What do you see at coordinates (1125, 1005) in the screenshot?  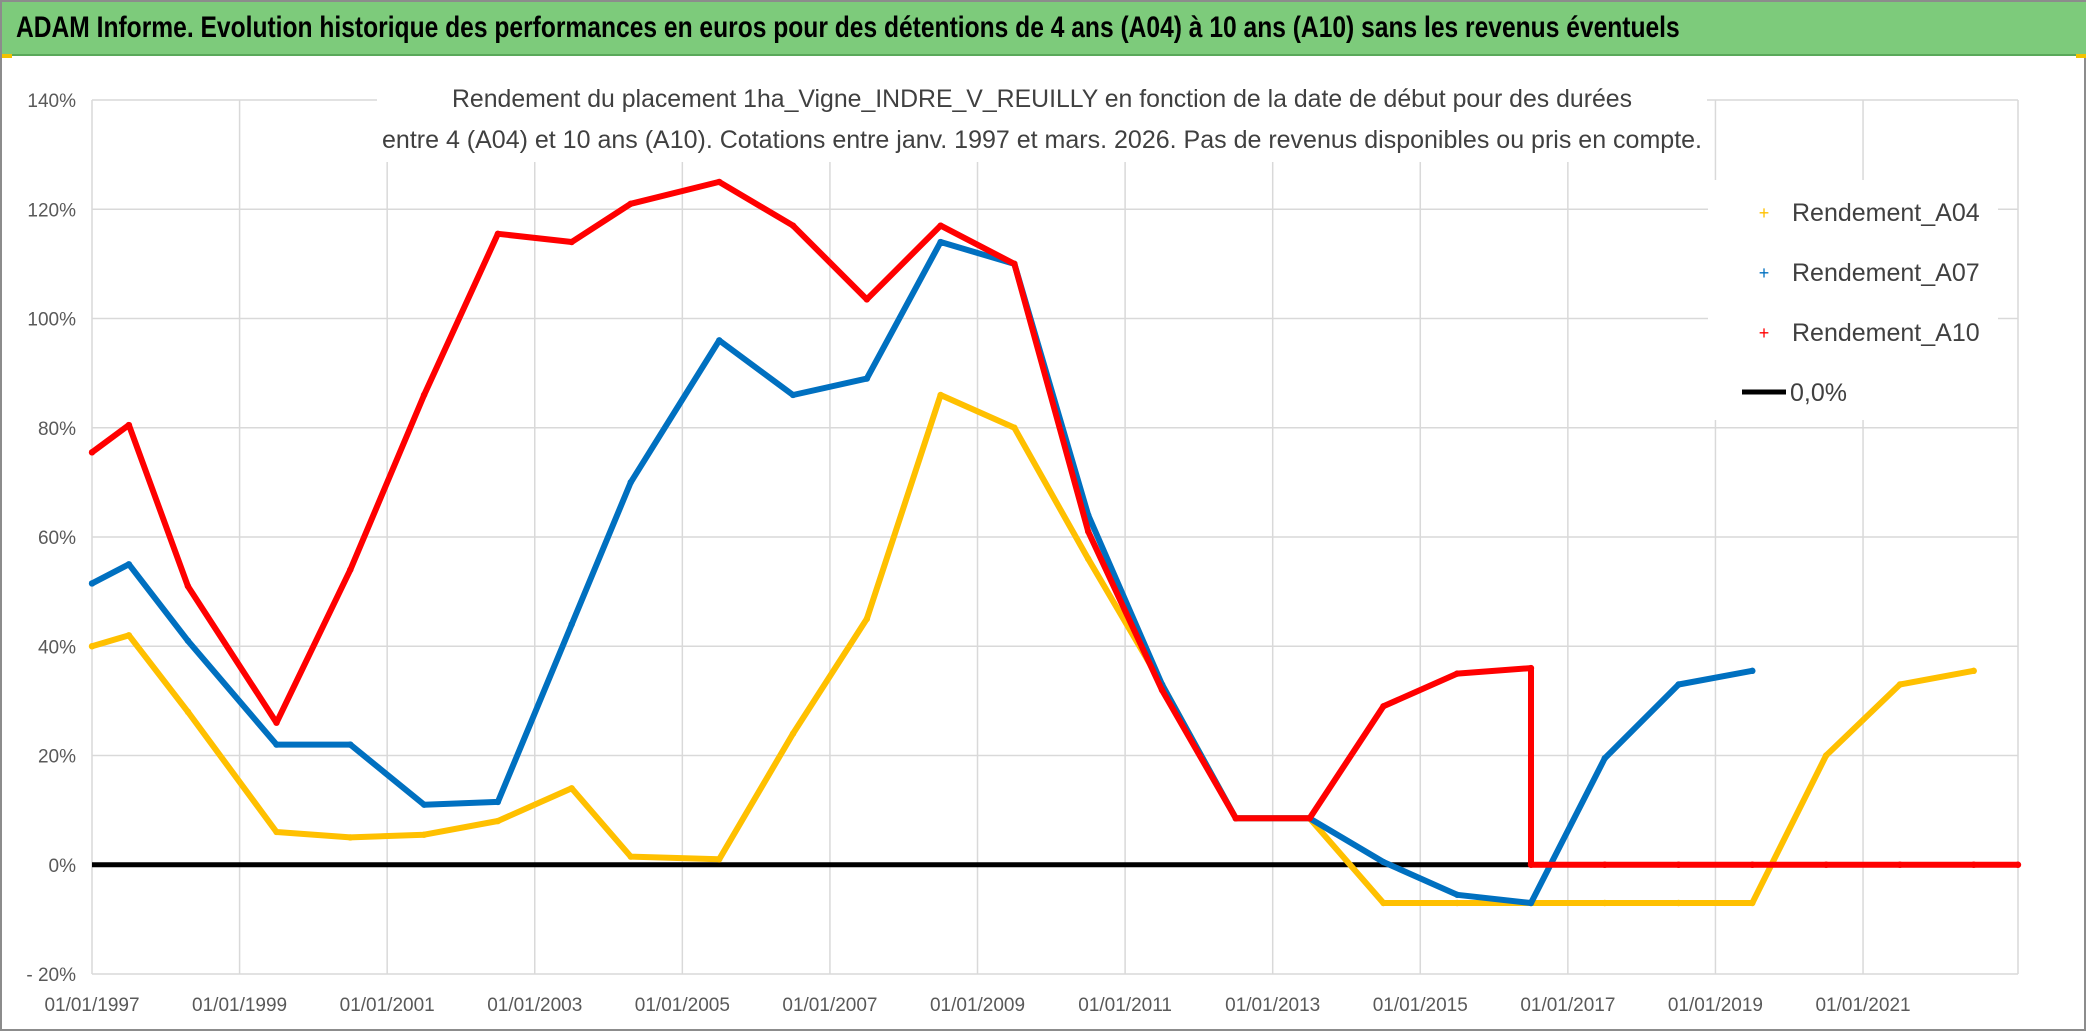 I see `x-tick-label: 01/01/2011` at bounding box center [1125, 1005].